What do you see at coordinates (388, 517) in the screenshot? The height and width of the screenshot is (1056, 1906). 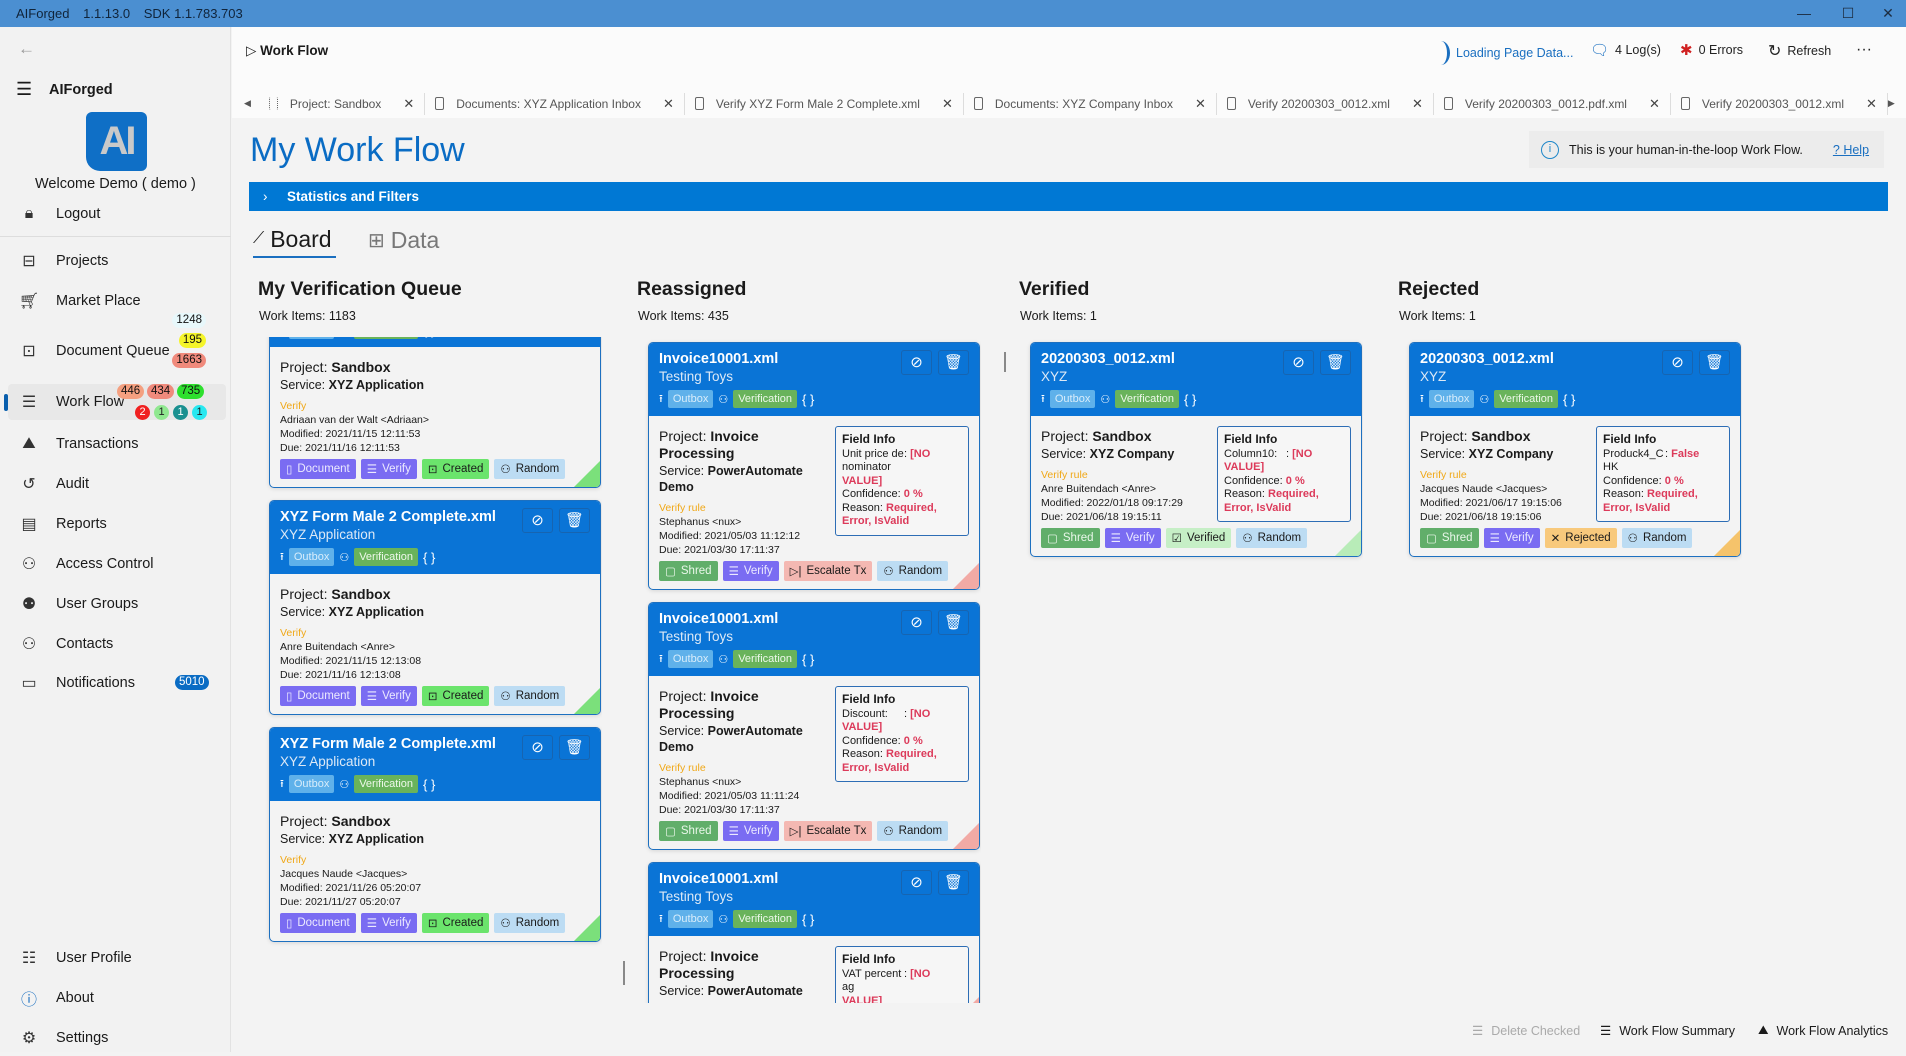 I see `card-title: XYZ Form Male 2 Complete.xml` at bounding box center [388, 517].